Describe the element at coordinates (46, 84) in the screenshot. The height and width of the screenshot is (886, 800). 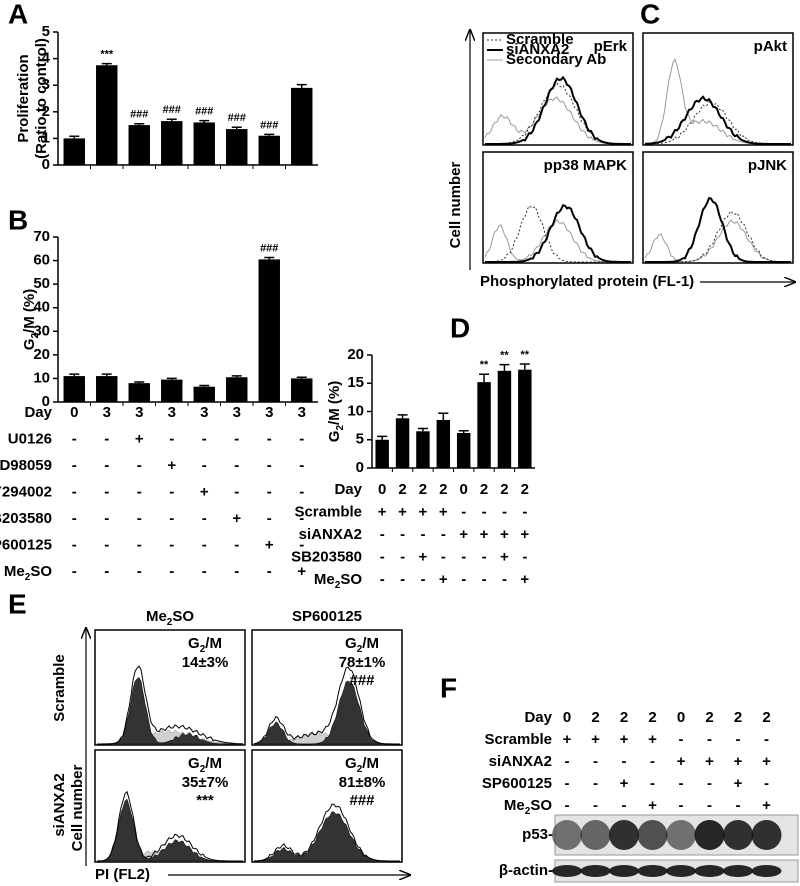
I see `y-tick-label: 3` at that location.